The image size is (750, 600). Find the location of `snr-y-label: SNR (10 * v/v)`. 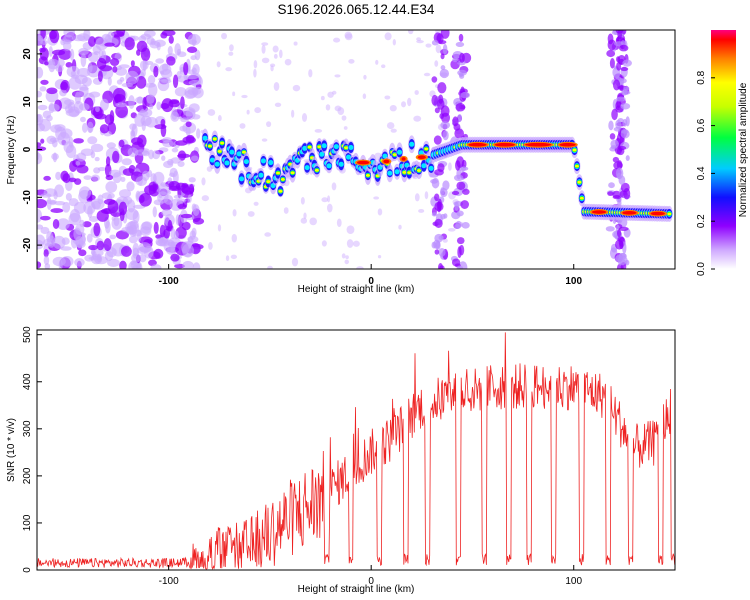

snr-y-label: SNR (10 * v/v) is located at coordinates (11, 450).